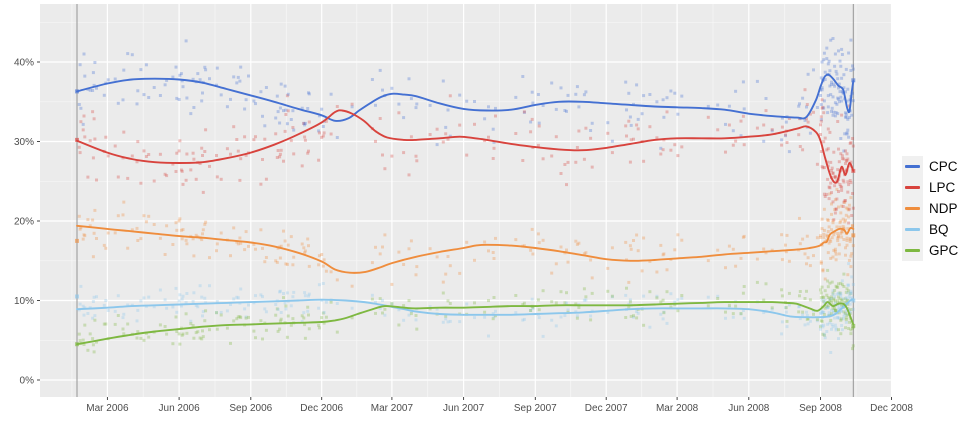 The height and width of the screenshot is (427, 960). What do you see at coordinates (853, 325) in the screenshot?
I see `election-result-point-gpc` at bounding box center [853, 325].